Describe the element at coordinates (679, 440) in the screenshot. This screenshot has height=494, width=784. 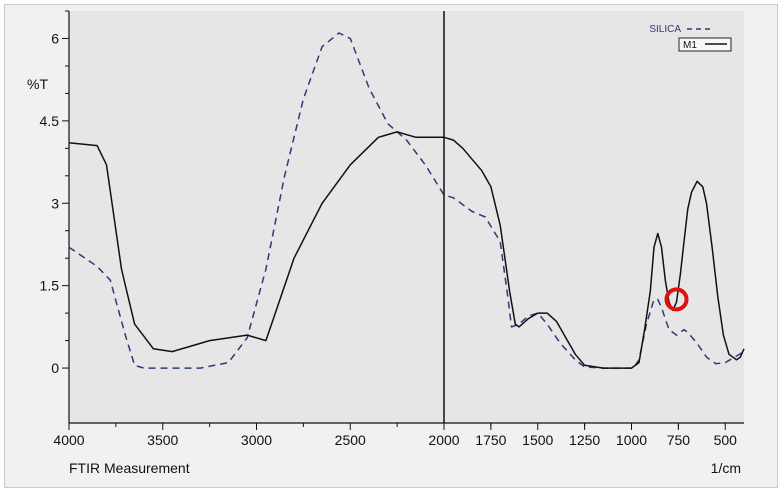
I see `x-tick-label: 750` at that location.